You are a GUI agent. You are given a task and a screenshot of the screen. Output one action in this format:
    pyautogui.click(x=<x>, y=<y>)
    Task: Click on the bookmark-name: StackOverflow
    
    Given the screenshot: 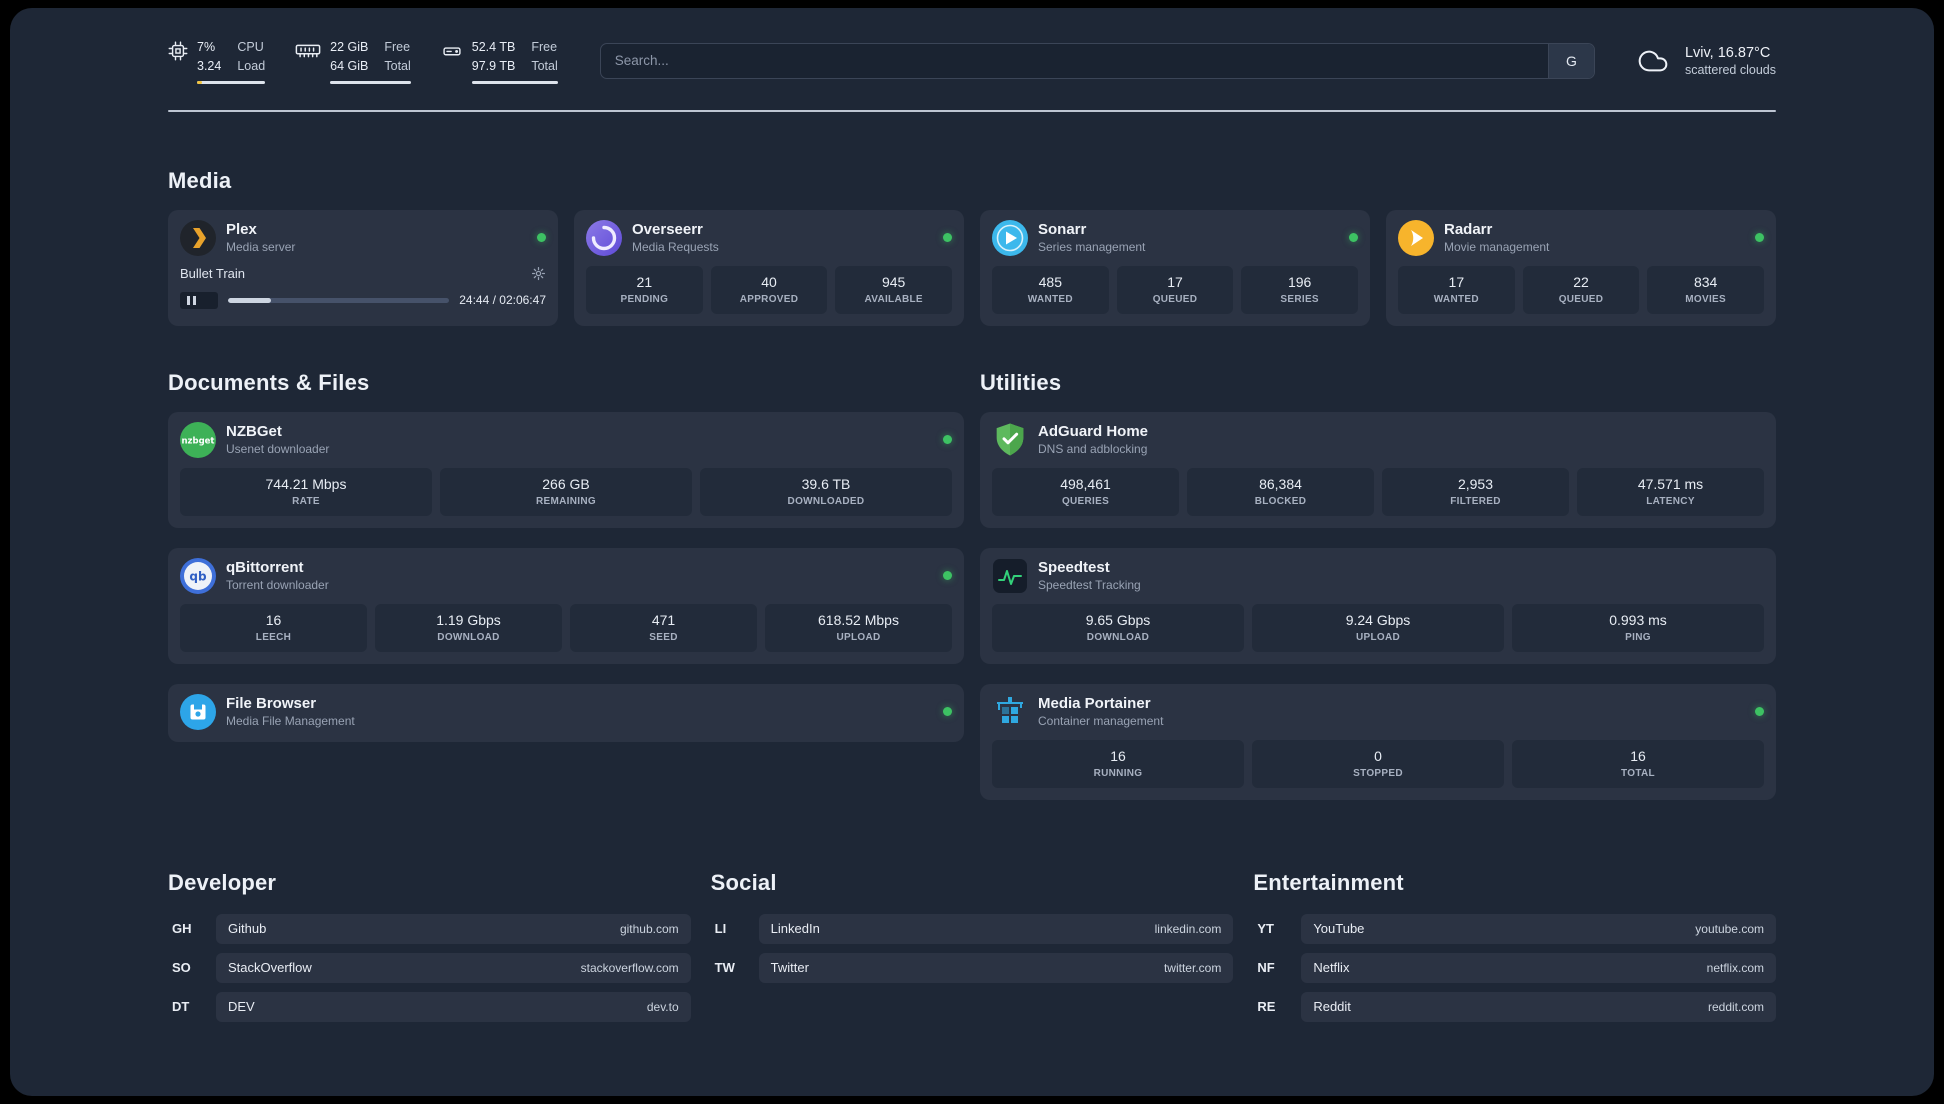 What is the action you would take?
    pyautogui.click(x=270, y=967)
    